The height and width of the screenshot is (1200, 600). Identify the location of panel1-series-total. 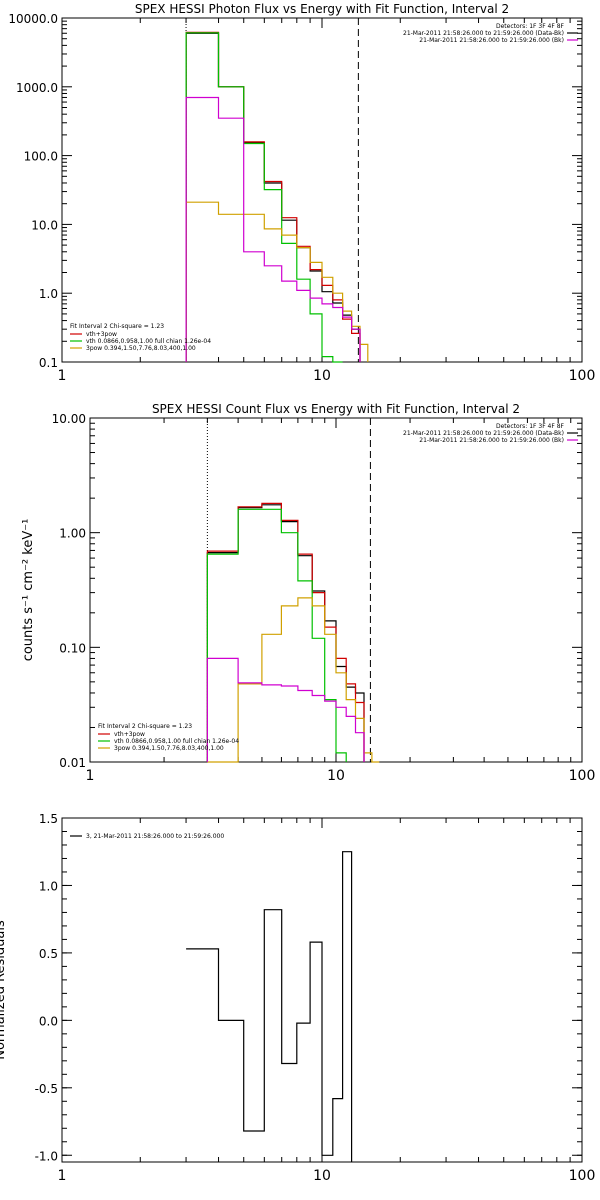
(273, 196).